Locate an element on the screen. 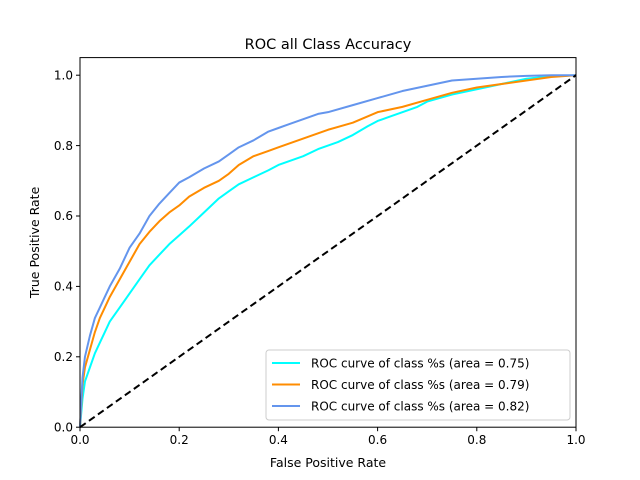 The height and width of the screenshot is (480, 640). x-tick-label: 1.0 is located at coordinates (575, 440).